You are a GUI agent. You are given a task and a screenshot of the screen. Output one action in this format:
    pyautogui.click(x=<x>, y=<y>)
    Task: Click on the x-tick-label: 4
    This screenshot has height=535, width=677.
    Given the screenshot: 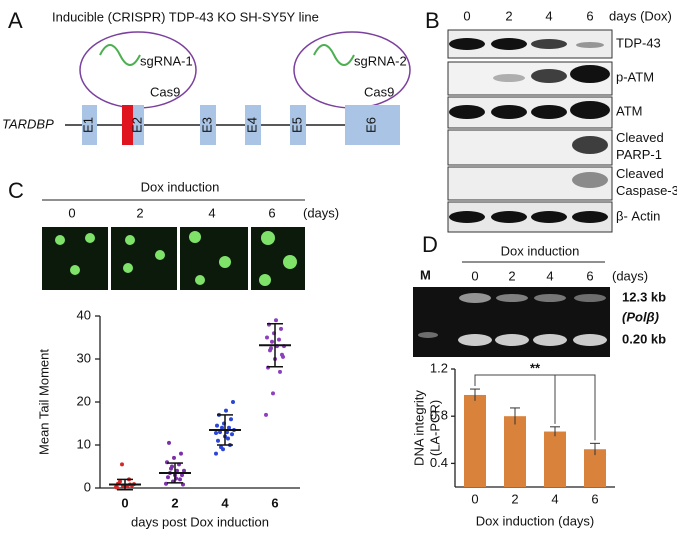 What is the action you would take?
    pyautogui.click(x=225, y=502)
    